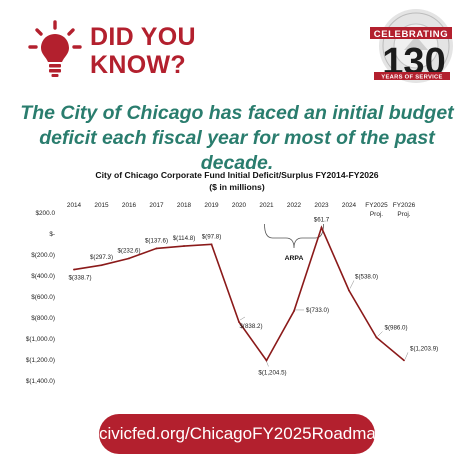 The height and width of the screenshot is (474, 474). I want to click on y-tick-label: $(1,200.0), so click(40, 360).